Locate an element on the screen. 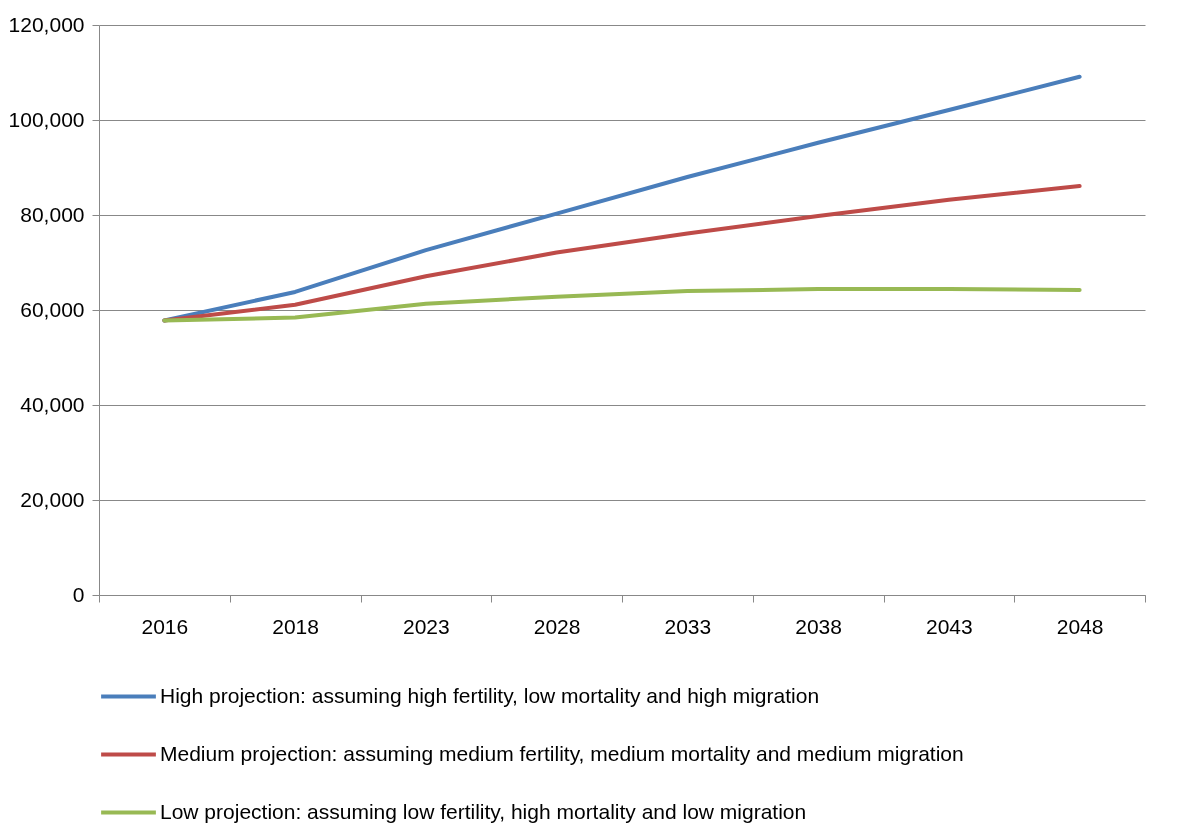 The width and height of the screenshot is (1184, 836). line-series is located at coordinates (622, 305).